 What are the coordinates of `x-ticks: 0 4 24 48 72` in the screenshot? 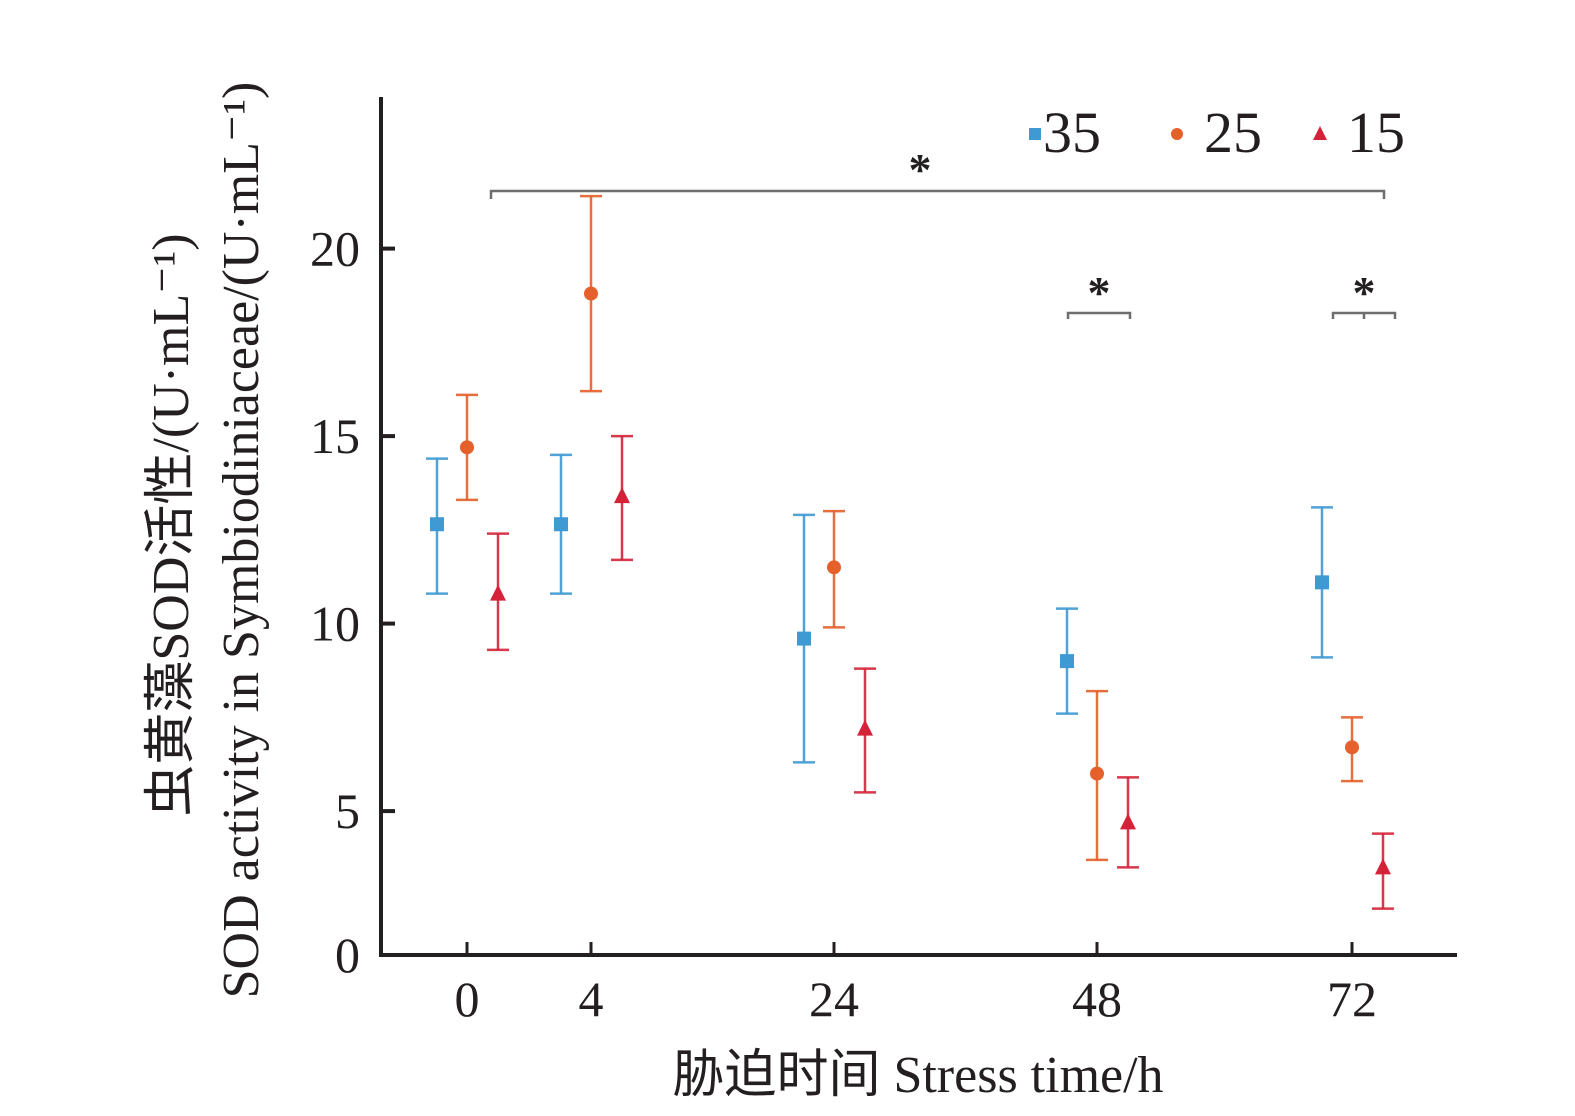 It's located at (916, 984).